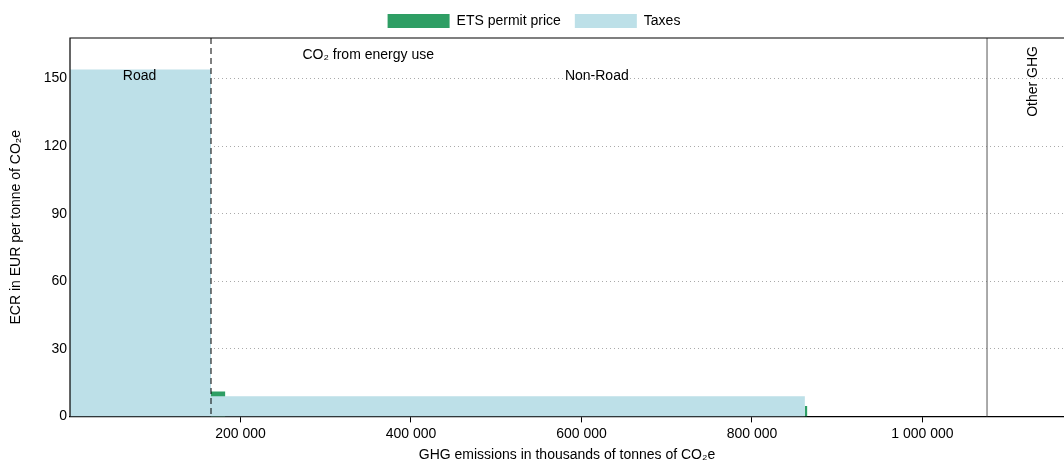 This screenshot has width=1064, height=472. I want to click on annotation: Road, so click(139, 74).